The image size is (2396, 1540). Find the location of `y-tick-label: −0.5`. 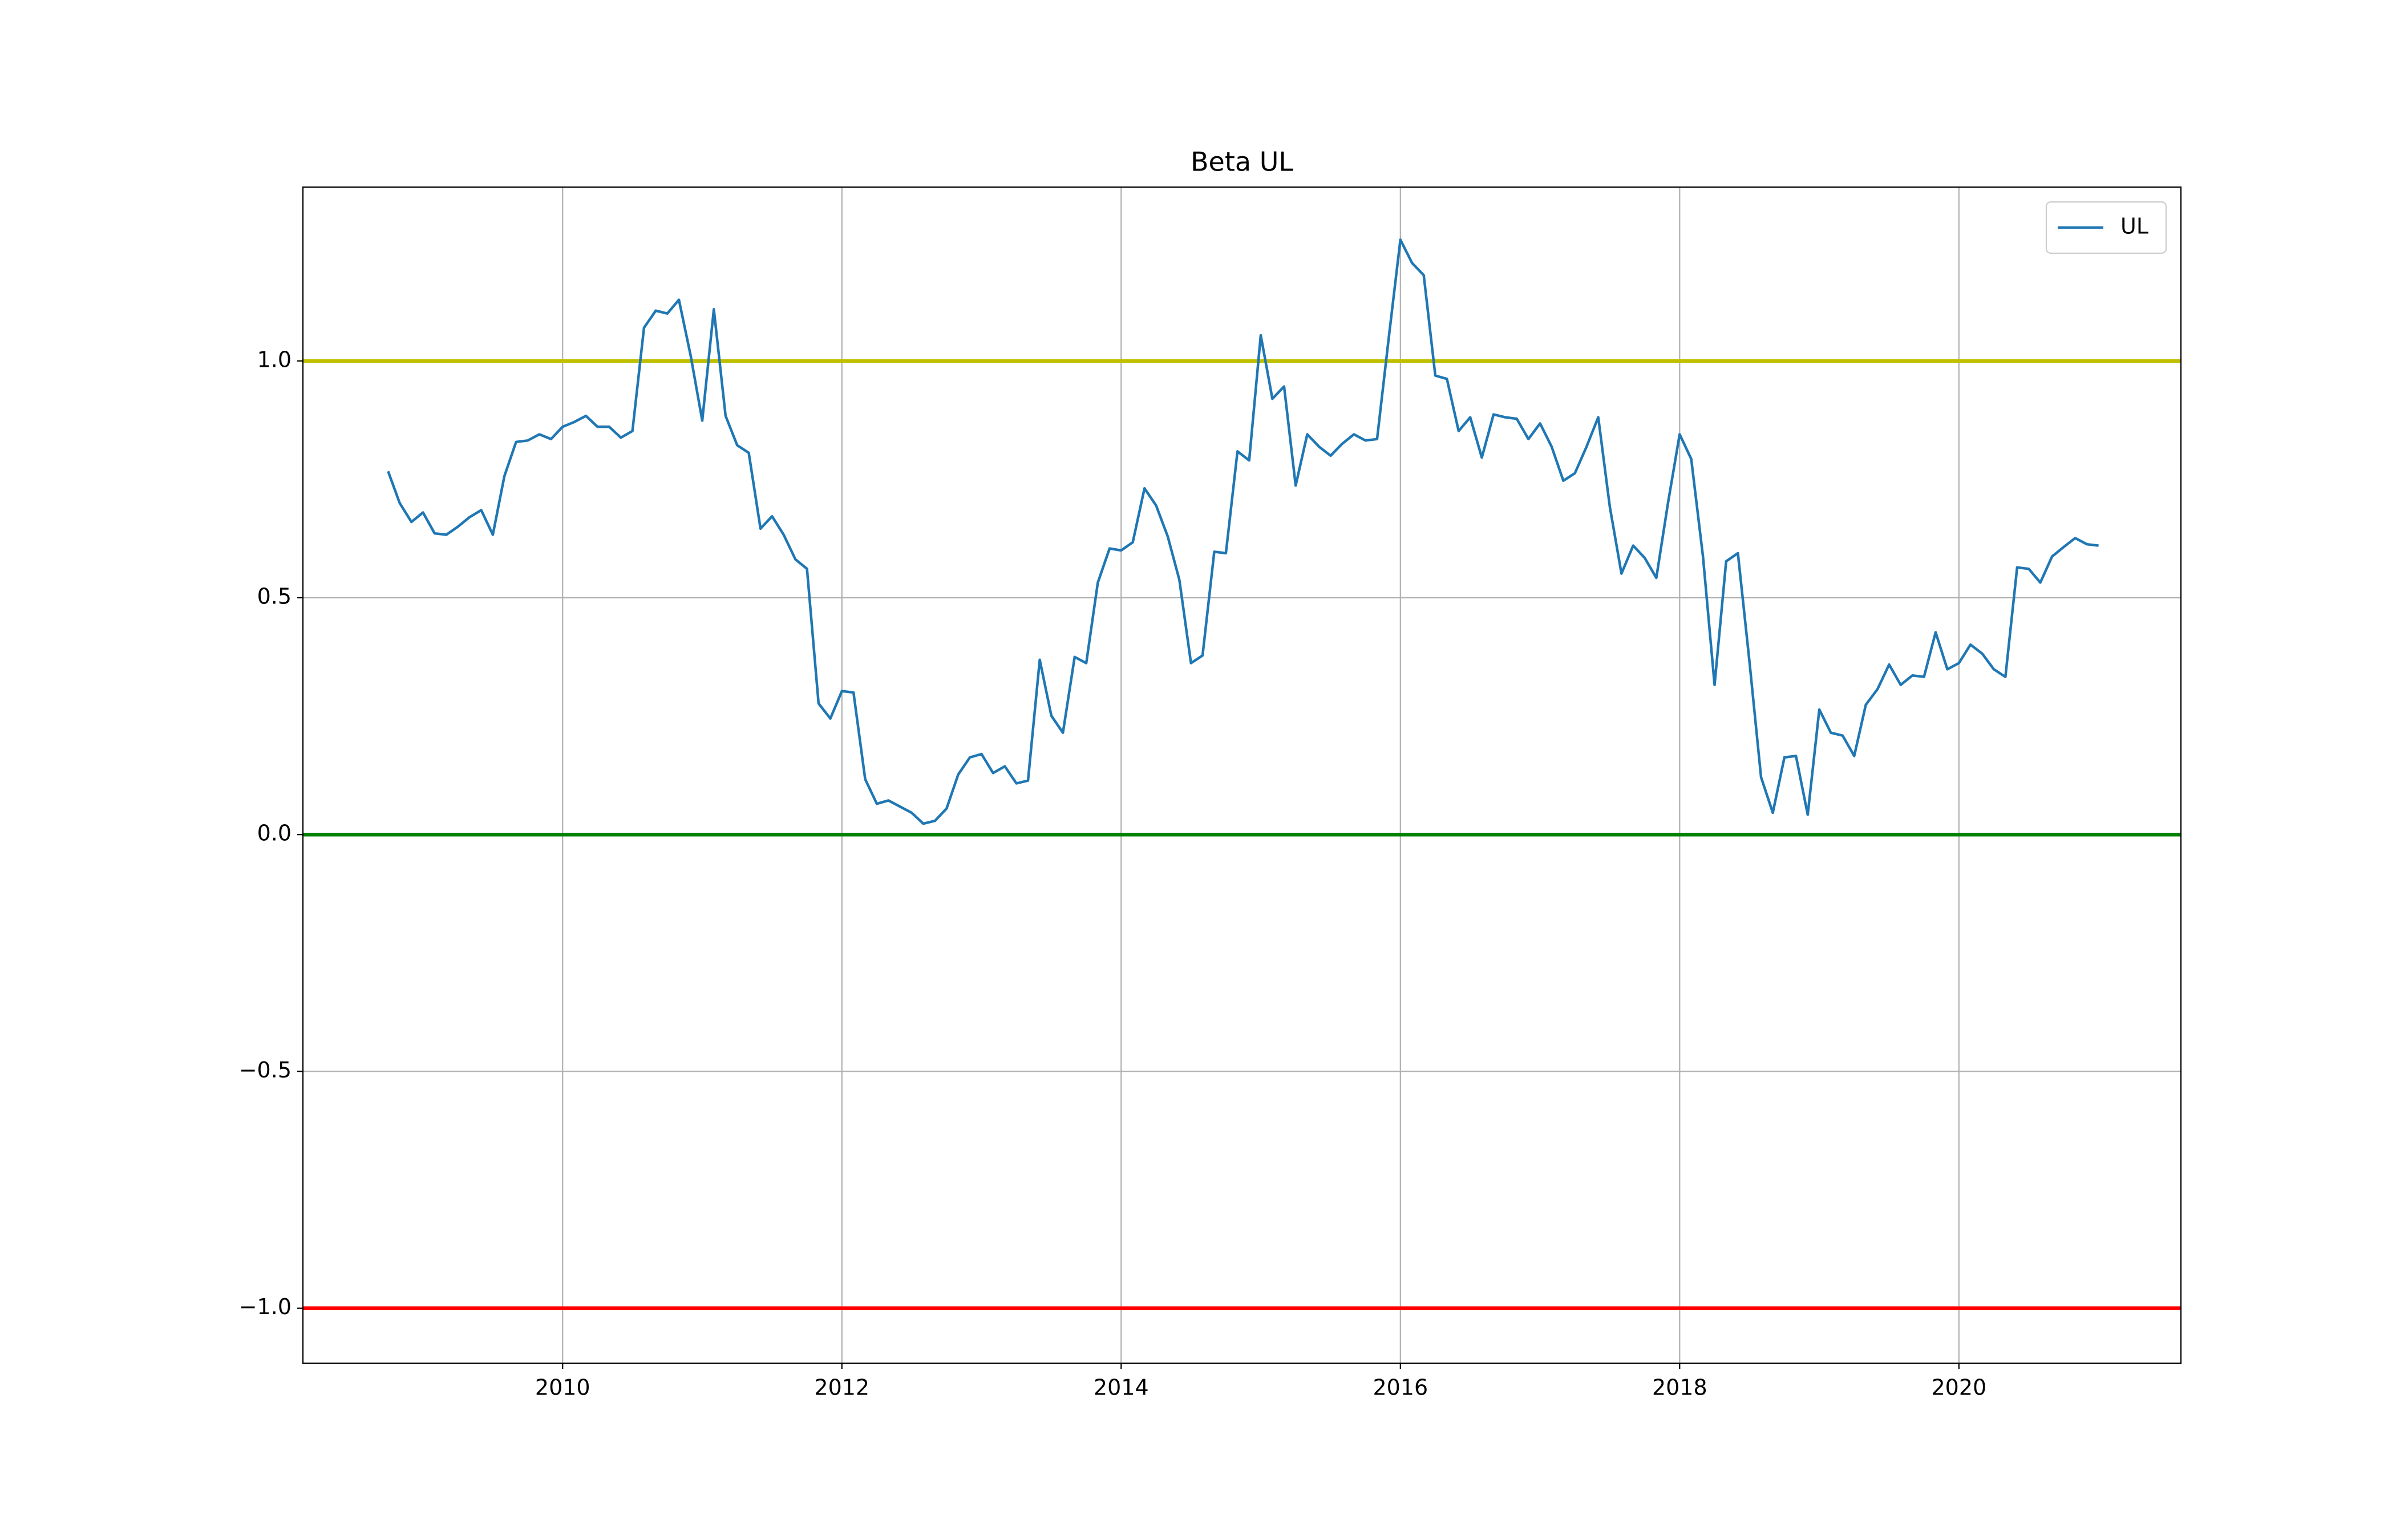

y-tick-label: −0.5 is located at coordinates (265, 1070).